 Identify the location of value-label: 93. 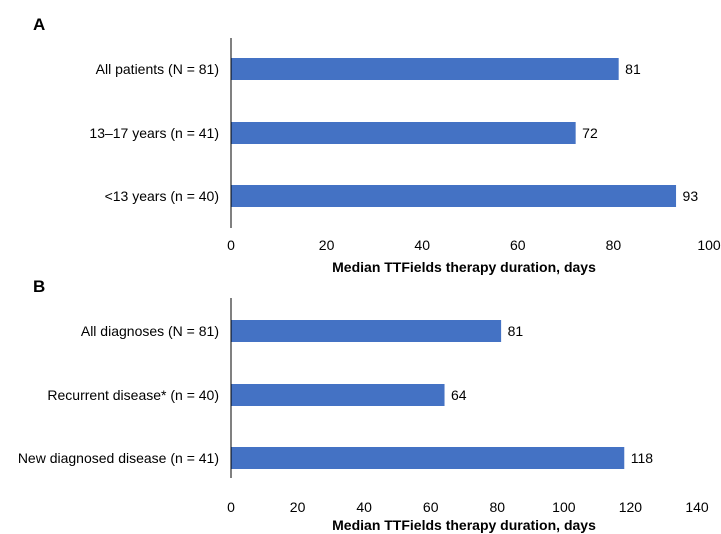
(691, 196).